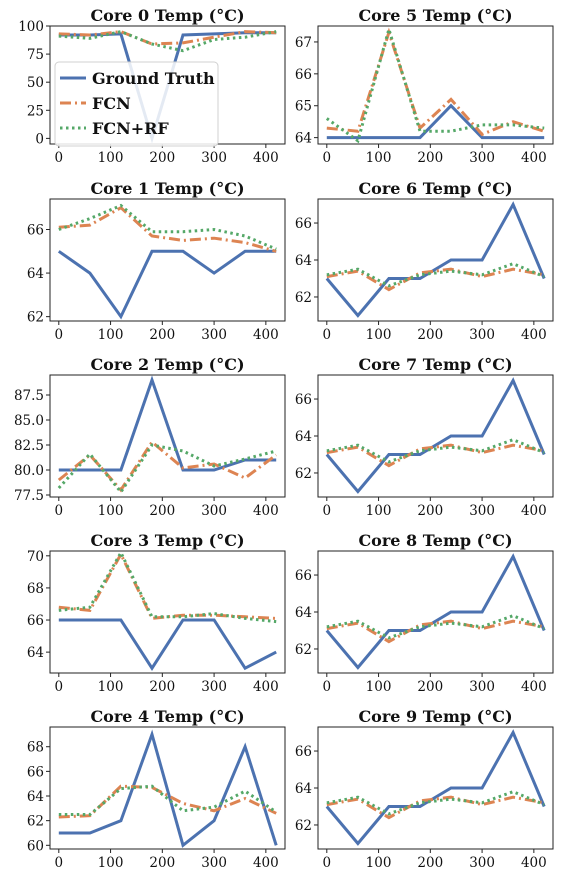 Image resolution: width=561 pixels, height=873 pixels. Describe the element at coordinates (35, 846) in the screenshot. I see `y-tick-label: 60` at that location.